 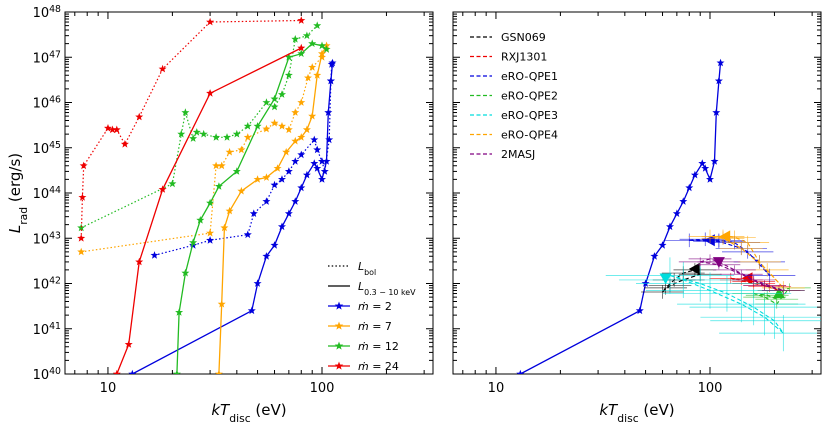 What do you see at coordinates (47, 284) in the screenshot?
I see `y-tick-label: 1042` at bounding box center [47, 284].